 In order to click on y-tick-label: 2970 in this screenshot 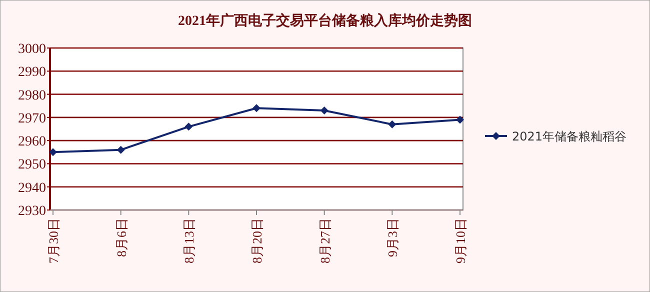, I will do `click(32, 118)`.